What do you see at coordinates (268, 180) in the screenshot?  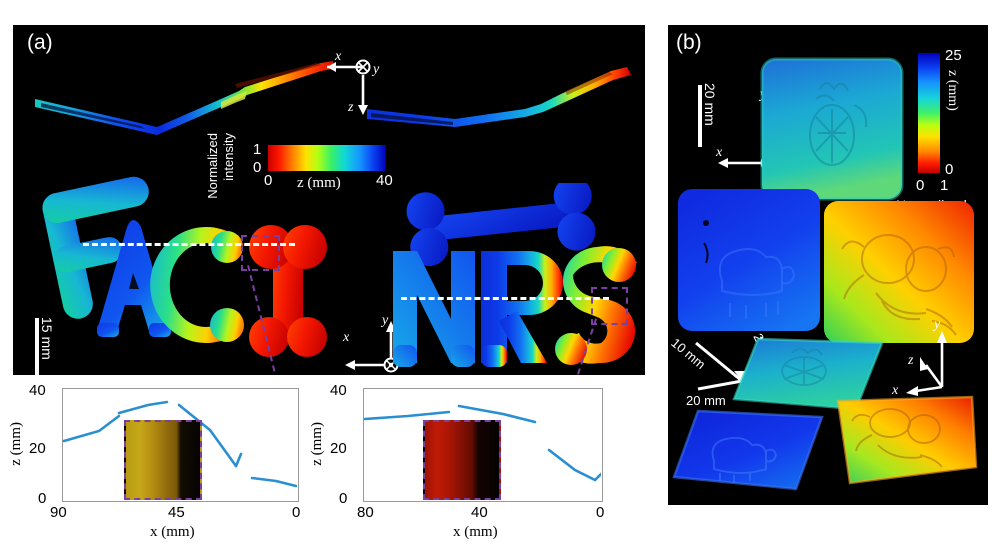 I see `colorbar-a-z-min: 0` at bounding box center [268, 180].